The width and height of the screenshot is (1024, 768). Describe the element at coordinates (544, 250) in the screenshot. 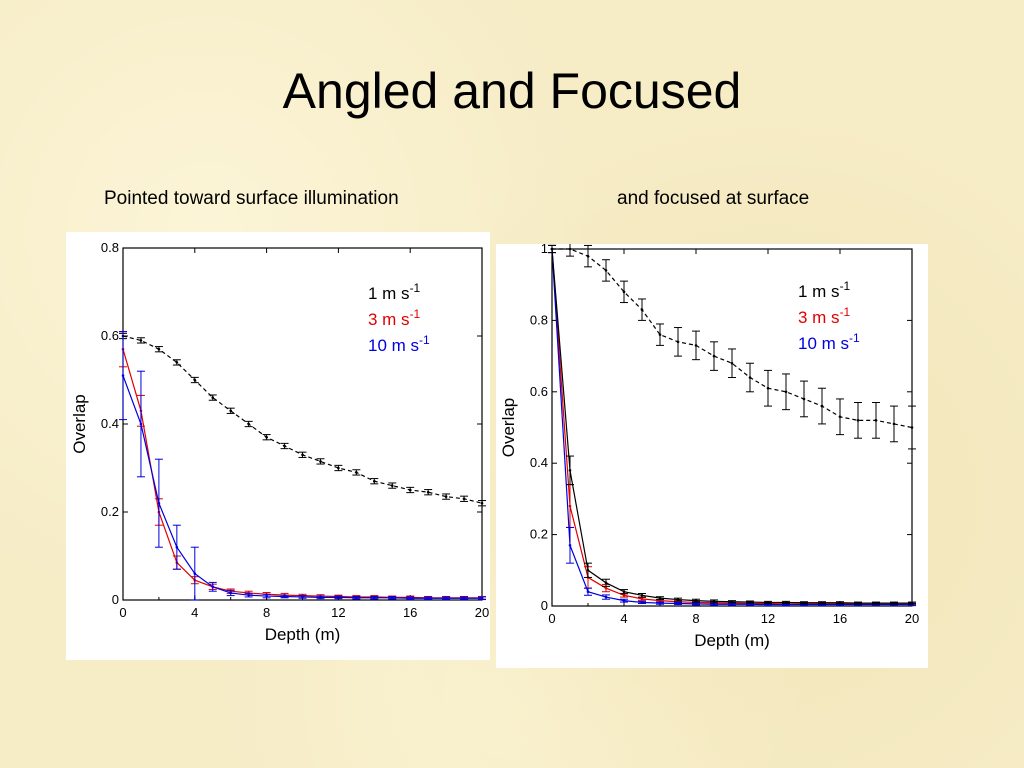

I see `y-tick-label: 1` at that location.